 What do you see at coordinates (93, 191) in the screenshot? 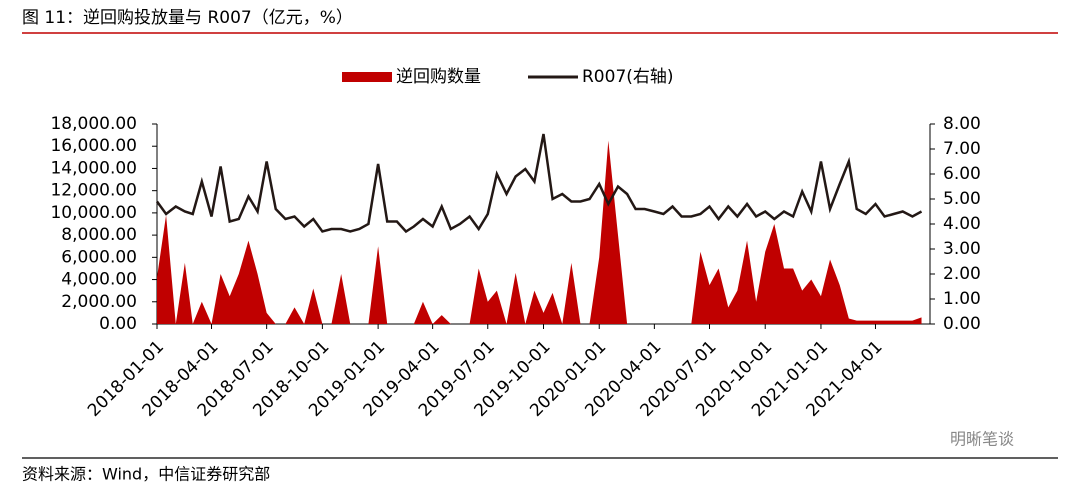
I see `y-tick-label: 12,000.00` at bounding box center [93, 191].